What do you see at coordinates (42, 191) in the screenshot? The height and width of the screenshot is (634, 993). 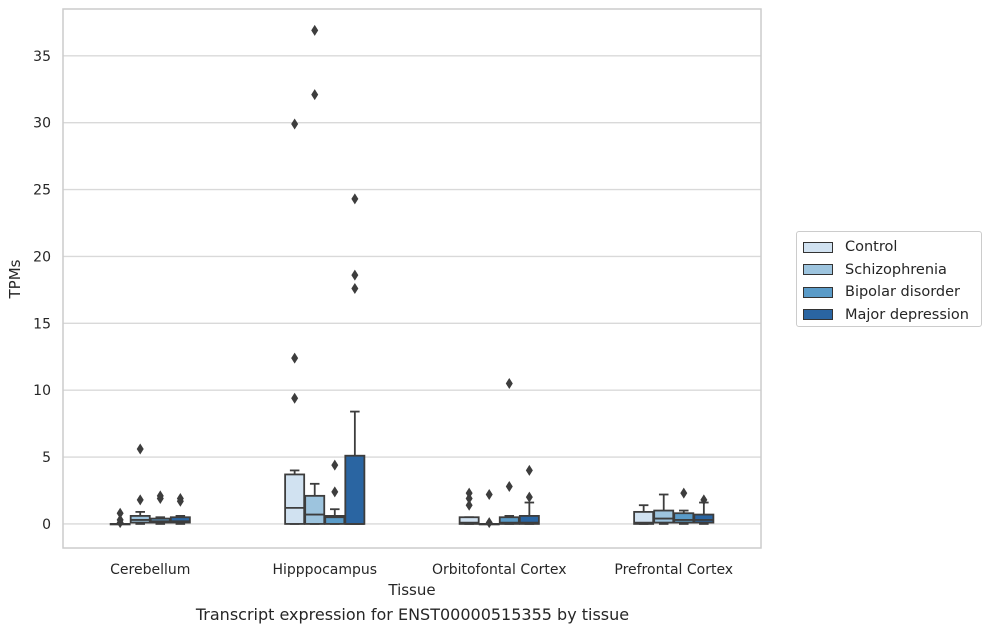 I see `y-tick-label: 25` at bounding box center [42, 191].